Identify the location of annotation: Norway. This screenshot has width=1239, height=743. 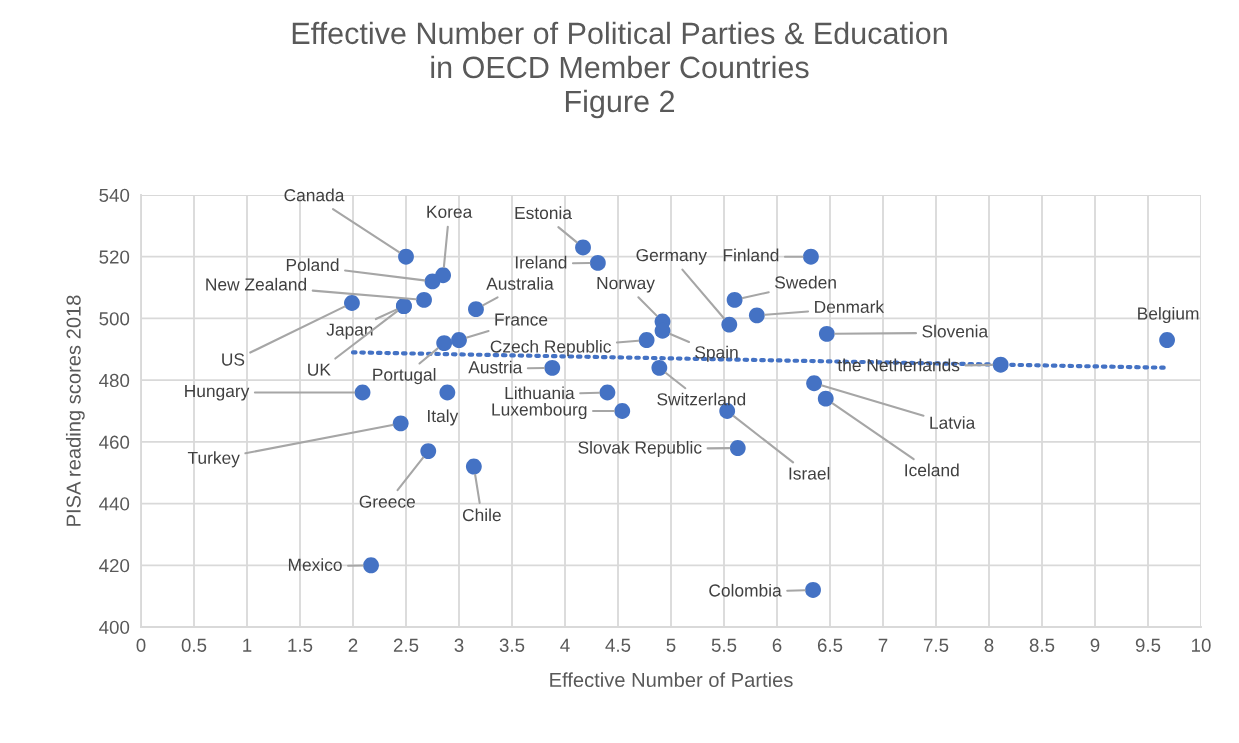
(626, 285).